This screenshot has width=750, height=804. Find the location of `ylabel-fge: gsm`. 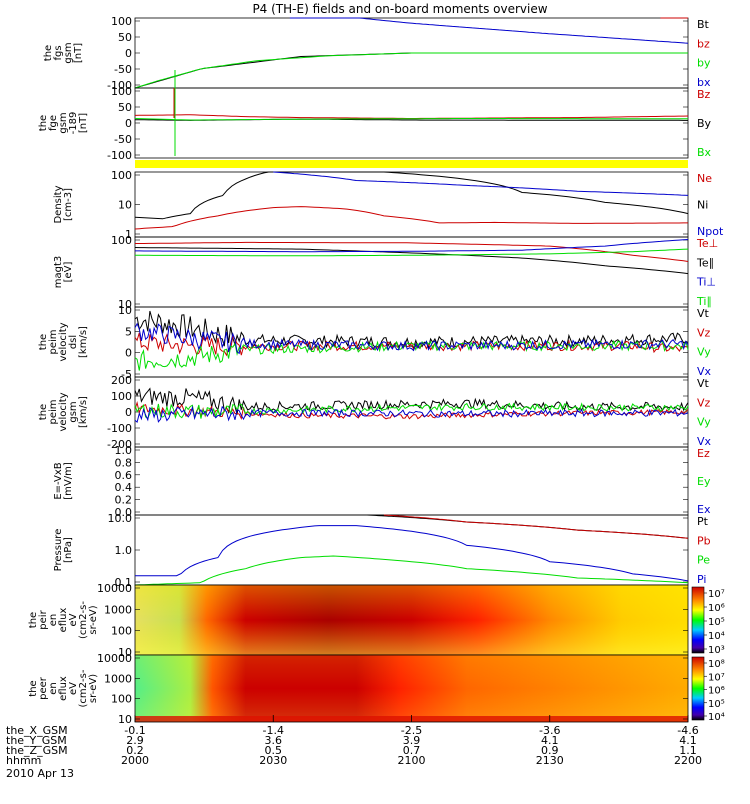

ylabel-fge: gsm is located at coordinates (63, 122).